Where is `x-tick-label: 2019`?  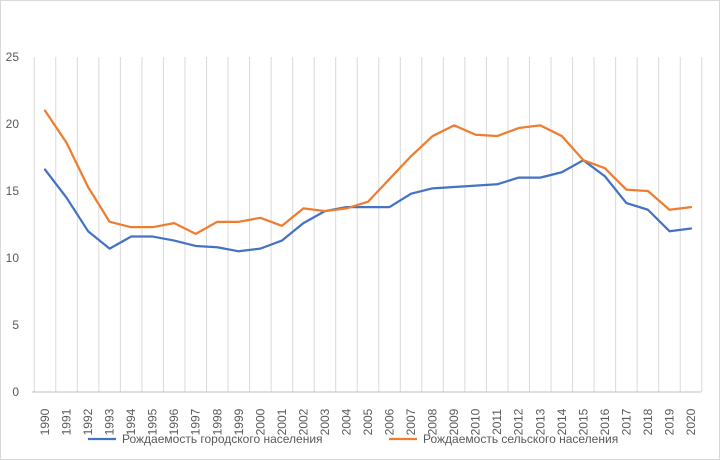 x-tick-label: 2019 is located at coordinates (669, 421).